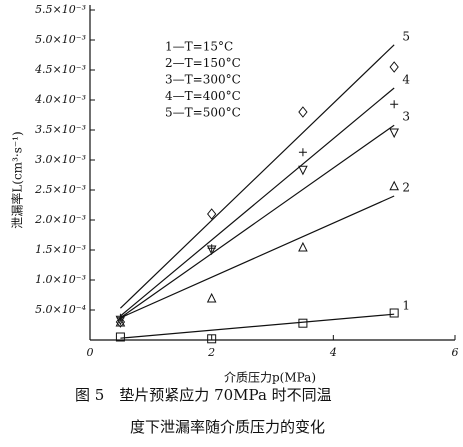 This screenshot has width=463, height=447. I want to click on legend-entry: 1—T=15°C, so click(199, 47).